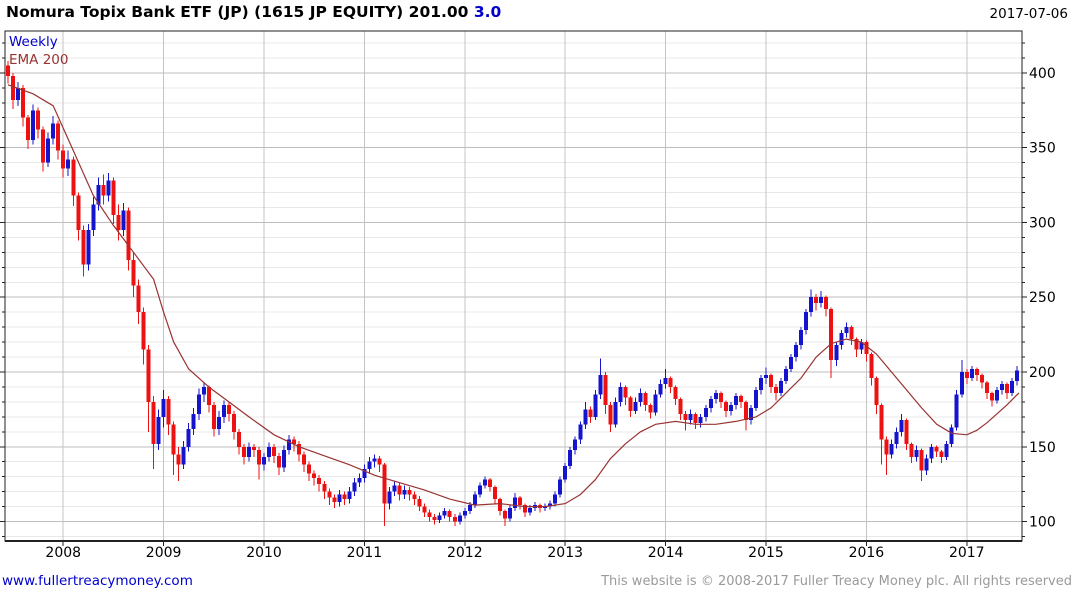 The width and height of the screenshot is (1075, 600). I want to click on svg-text: 400, so click(1042, 74).